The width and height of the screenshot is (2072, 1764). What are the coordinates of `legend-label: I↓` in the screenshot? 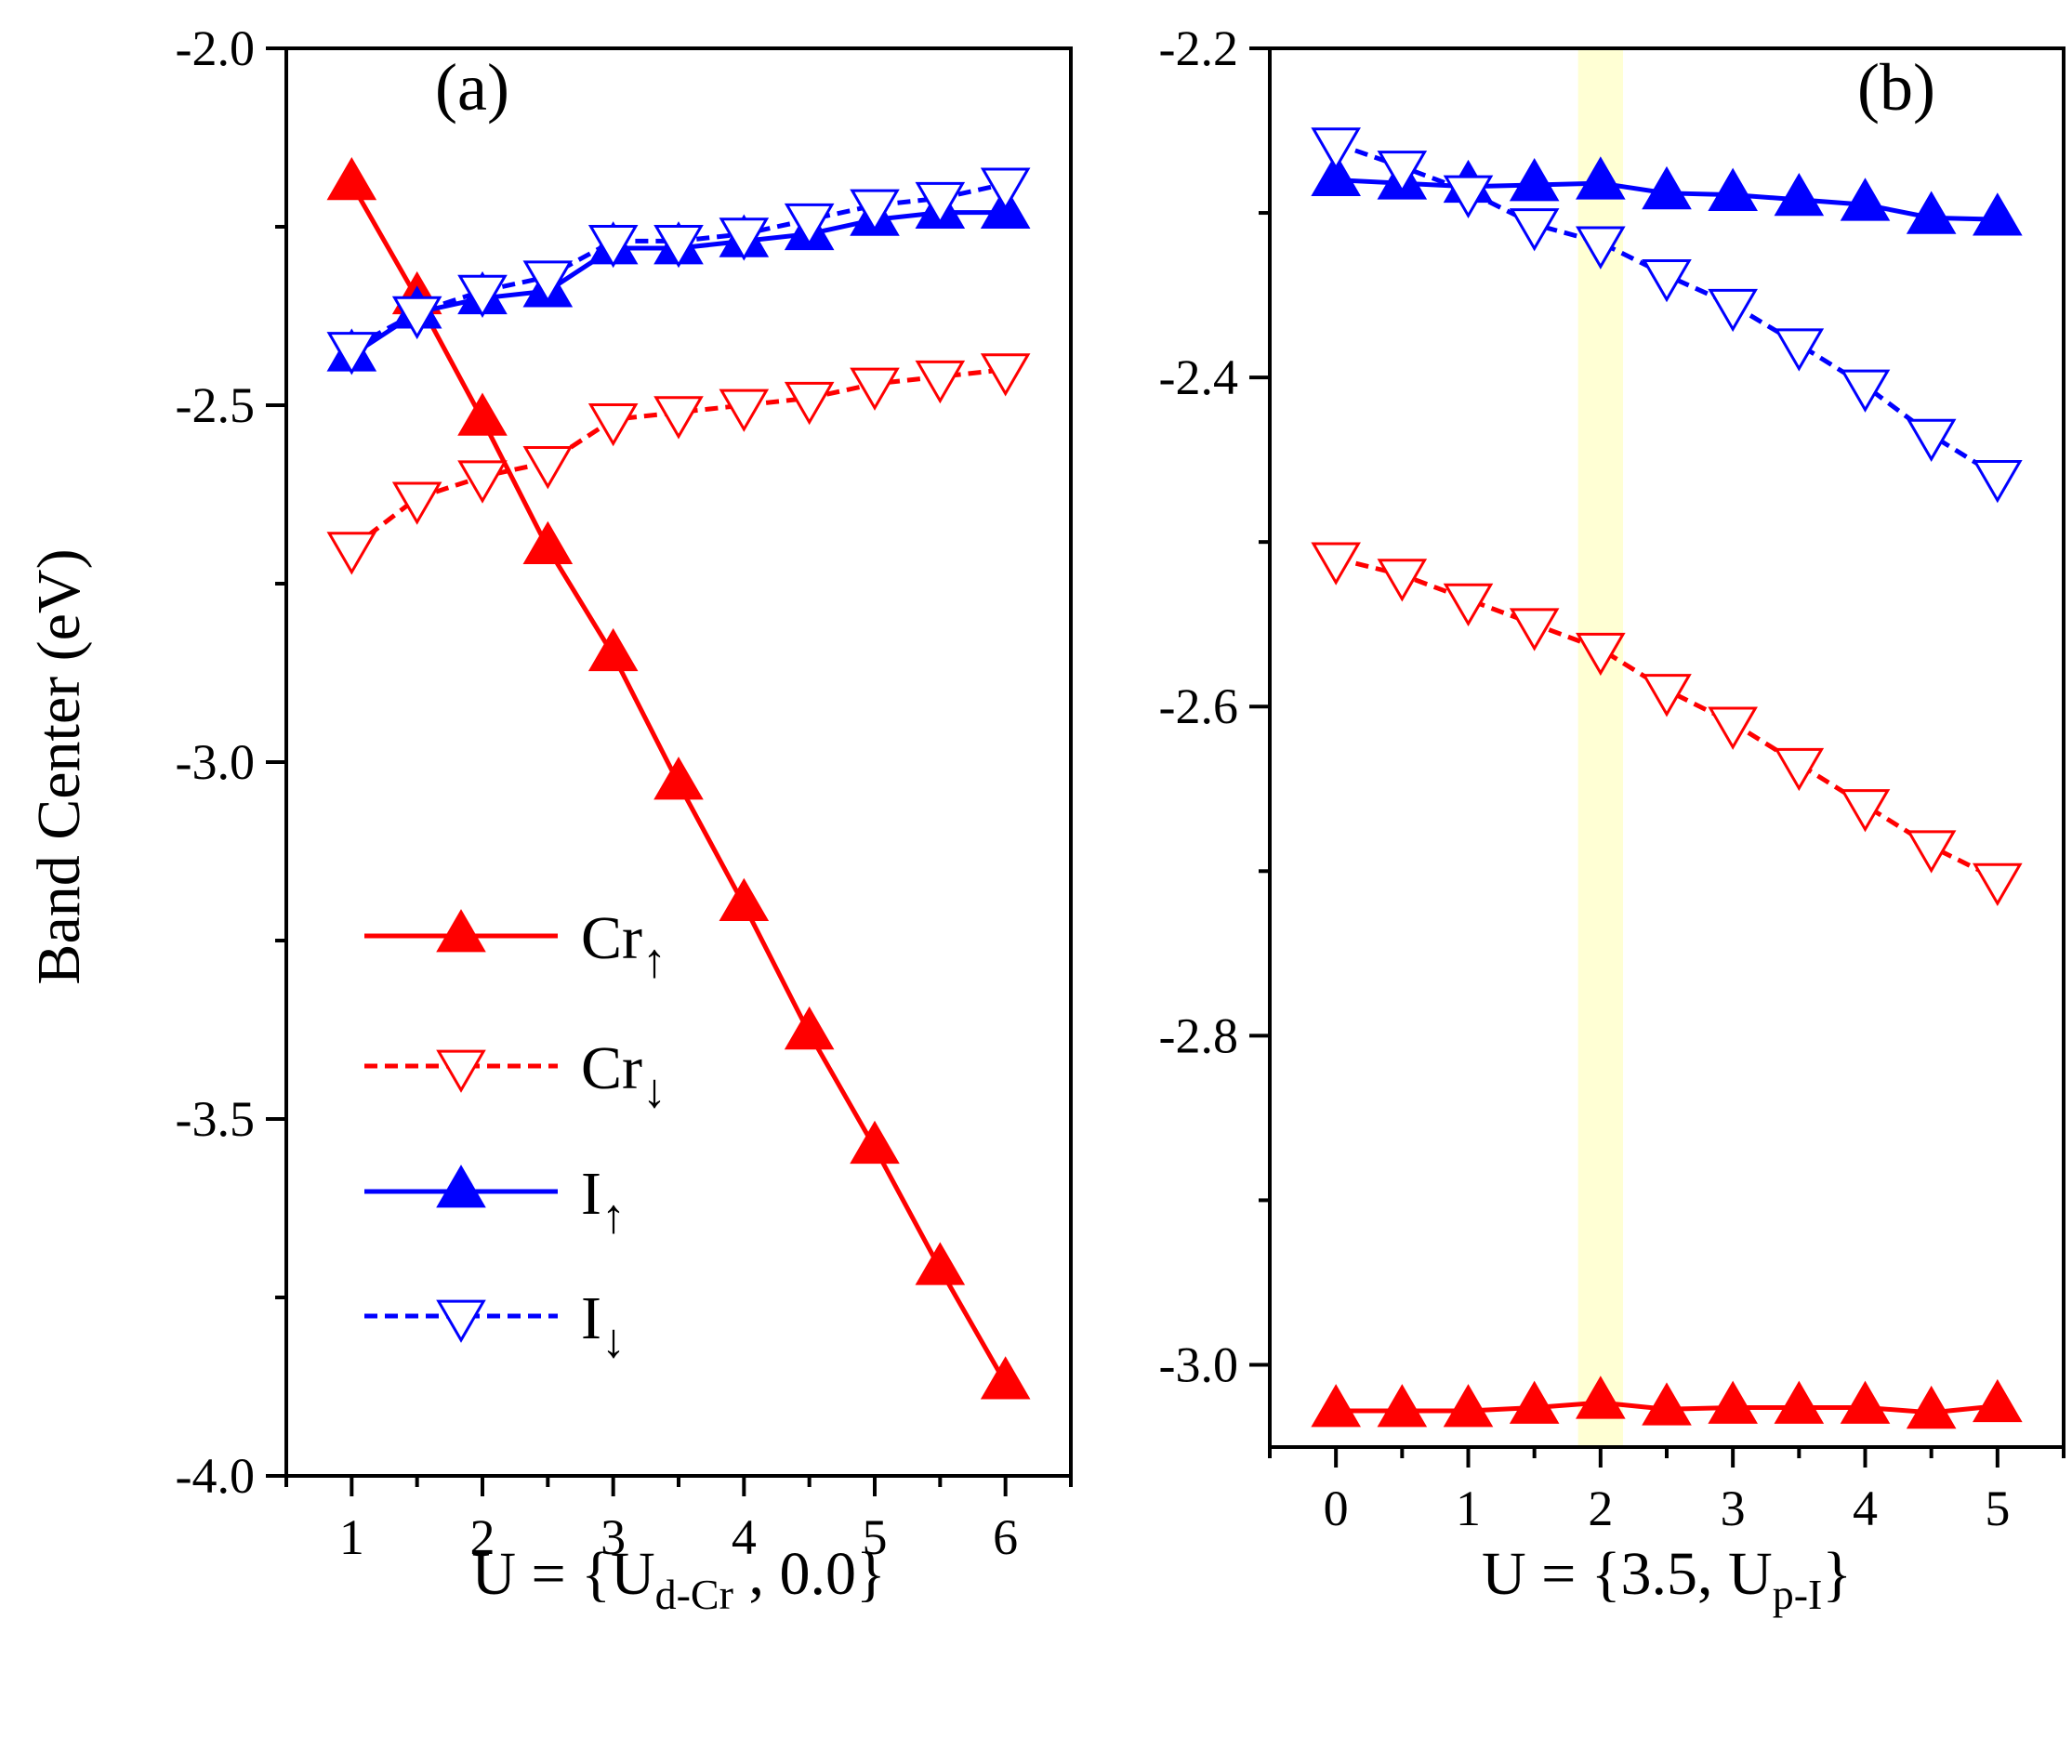 It's located at (603, 1326).